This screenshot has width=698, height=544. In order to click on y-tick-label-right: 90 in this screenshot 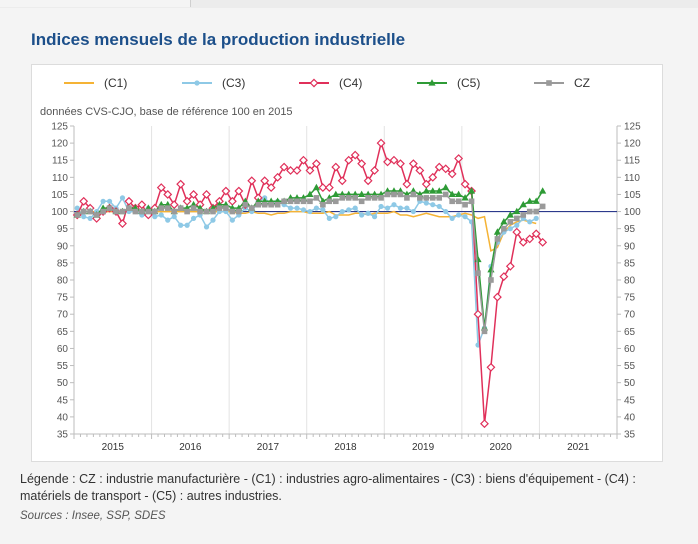, I will do `click(630, 246)`.